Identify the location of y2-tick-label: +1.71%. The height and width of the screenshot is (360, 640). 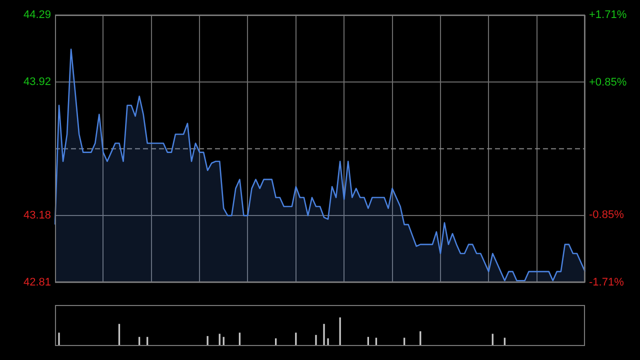
(608, 15).